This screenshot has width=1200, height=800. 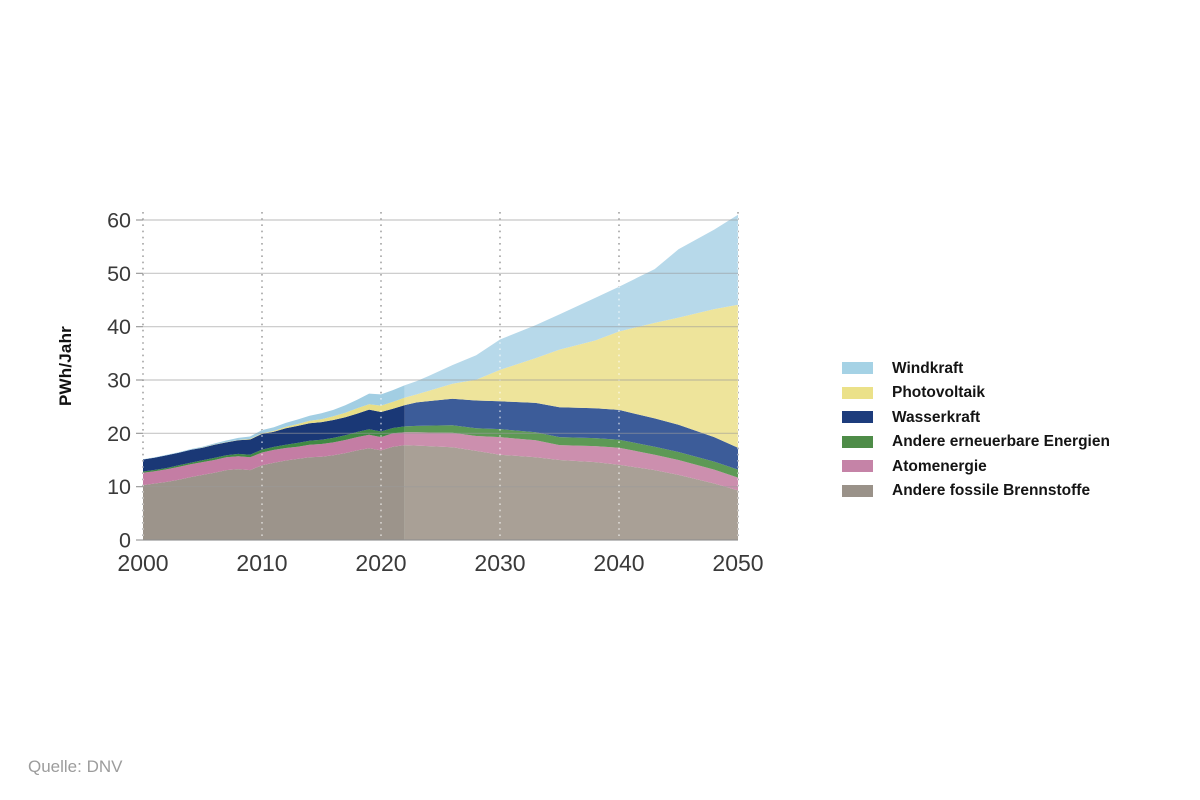 I want to click on y-tick-label: 20, so click(x=119, y=434).